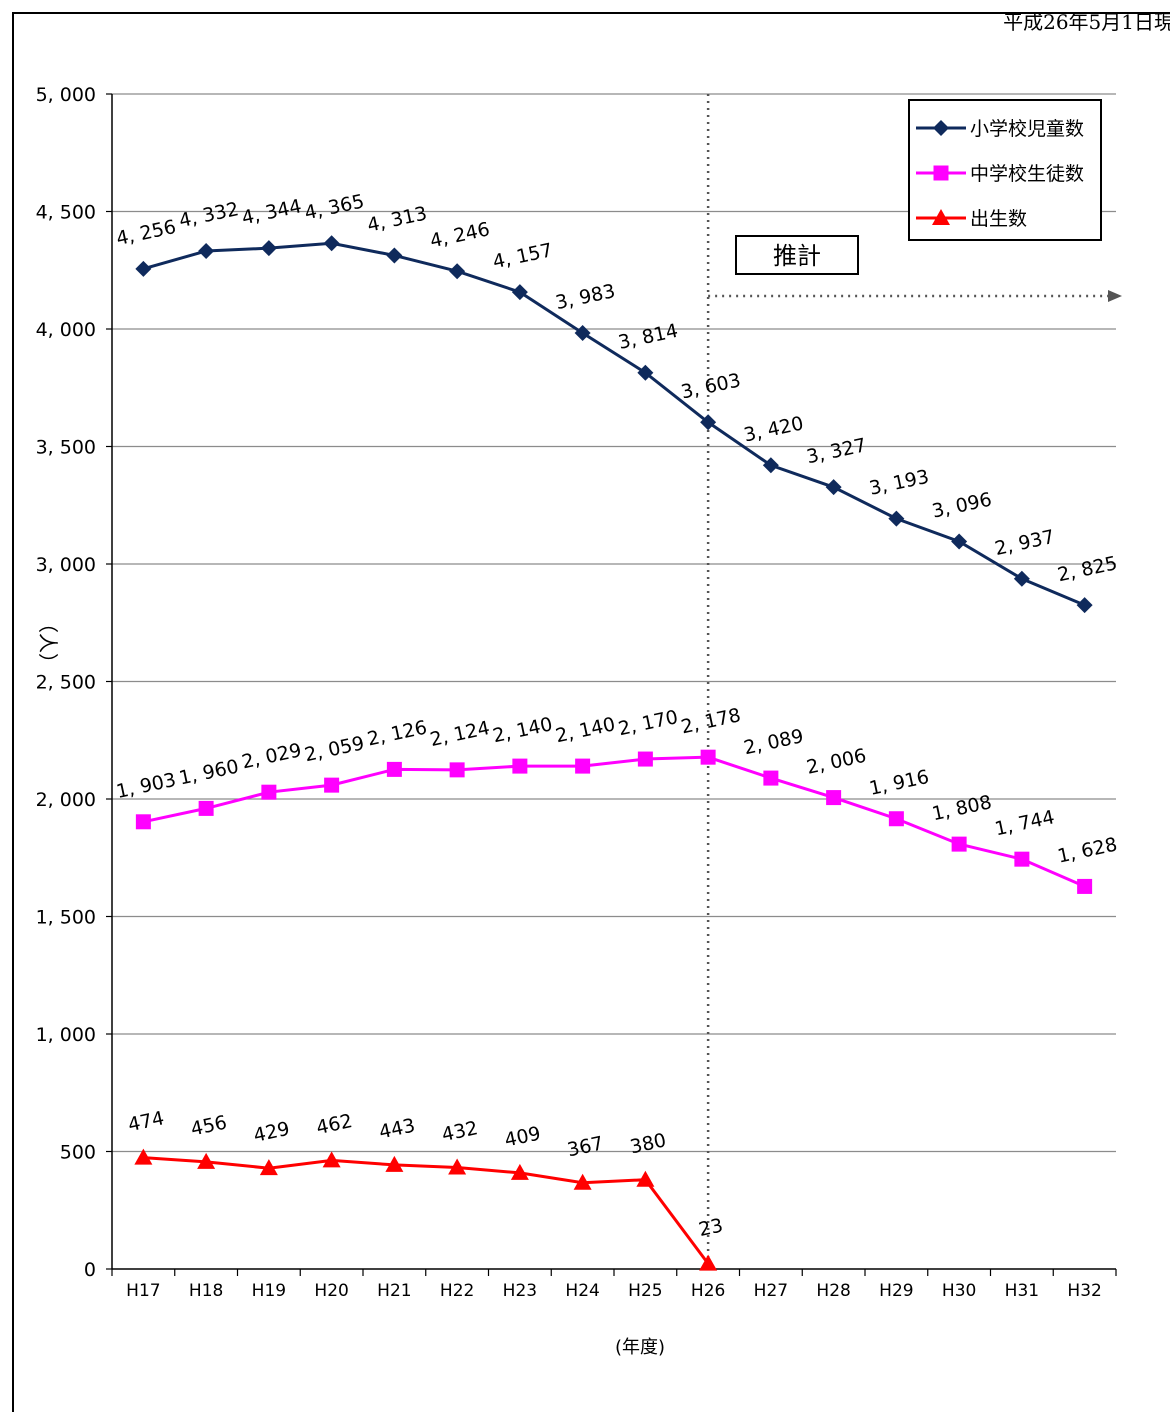 The image size is (1170, 1412). I want to click on legend-label: 小学校児童数, so click(1027, 129).